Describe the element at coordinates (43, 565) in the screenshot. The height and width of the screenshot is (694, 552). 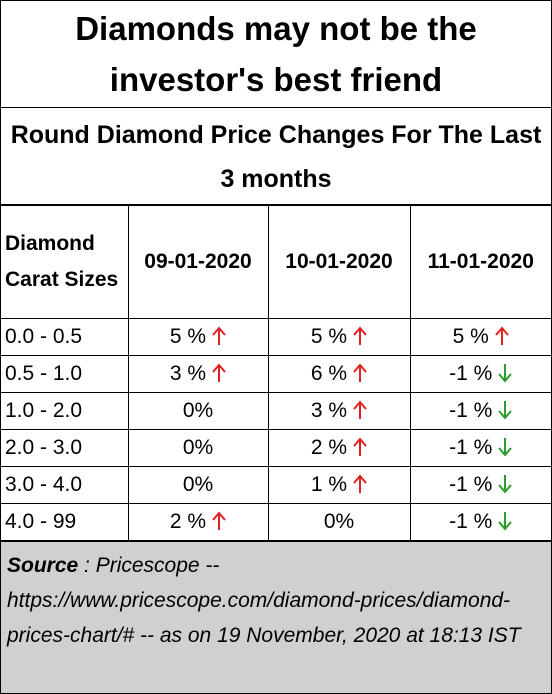
I see `source-label: Source` at that location.